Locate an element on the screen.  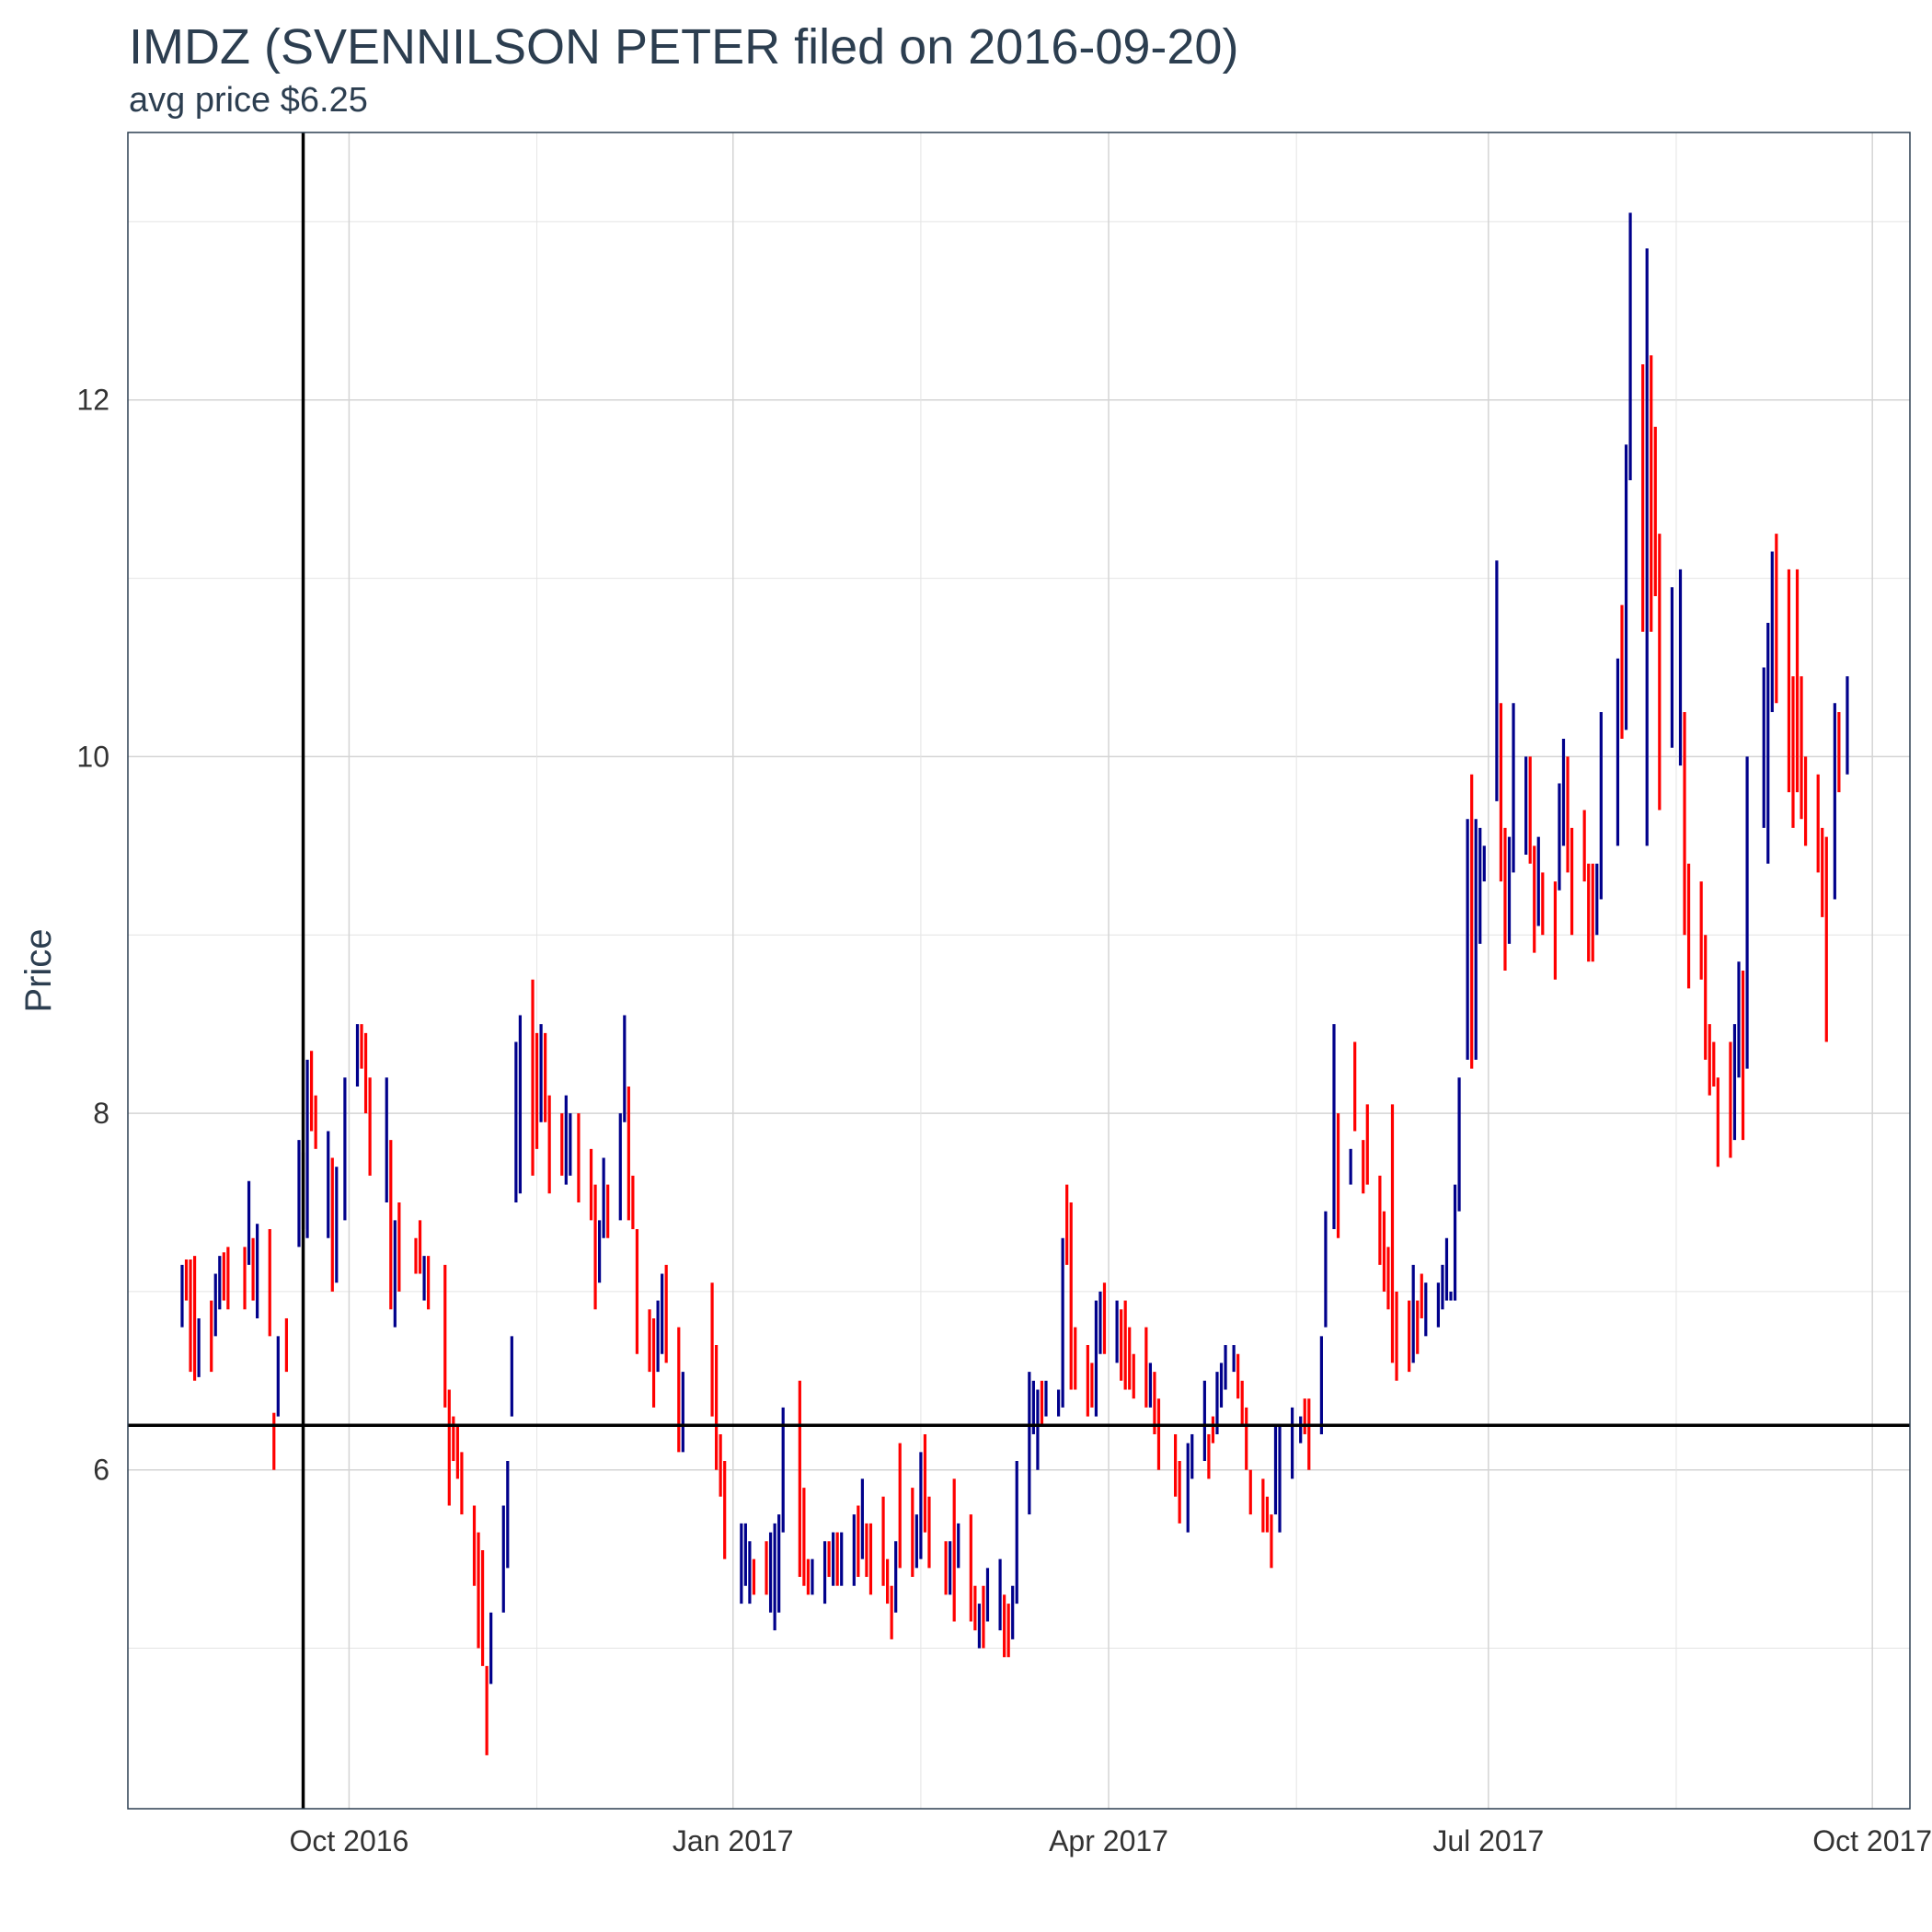
y-axis-ticks: 6 8 10 12 is located at coordinates (92, 935).